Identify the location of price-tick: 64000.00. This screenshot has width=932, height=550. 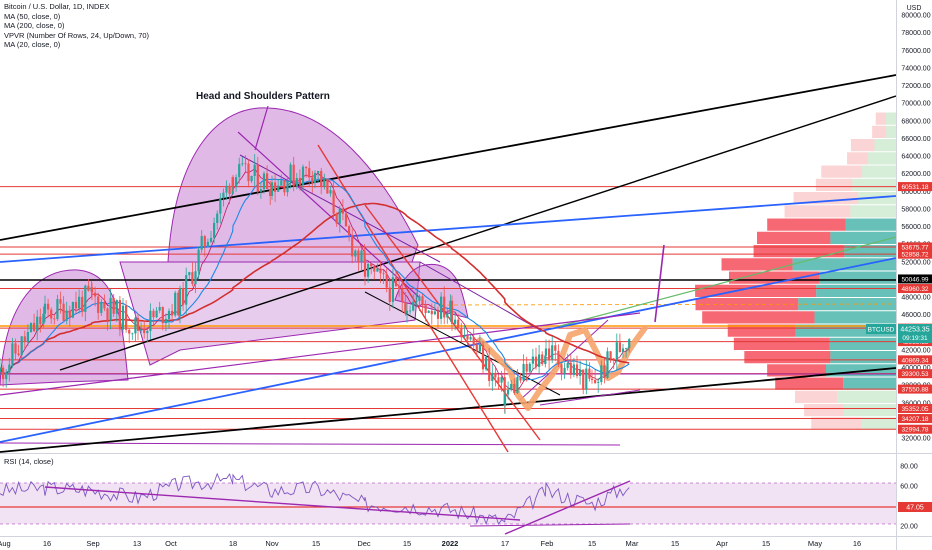
(915, 157).